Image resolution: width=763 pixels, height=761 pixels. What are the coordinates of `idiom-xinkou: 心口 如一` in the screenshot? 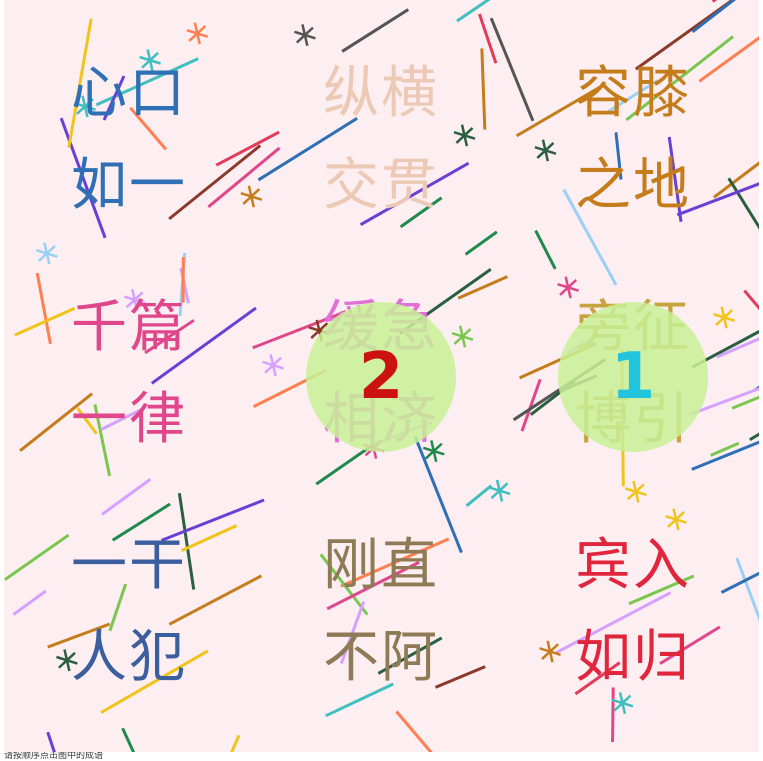 It's located at (129, 140).